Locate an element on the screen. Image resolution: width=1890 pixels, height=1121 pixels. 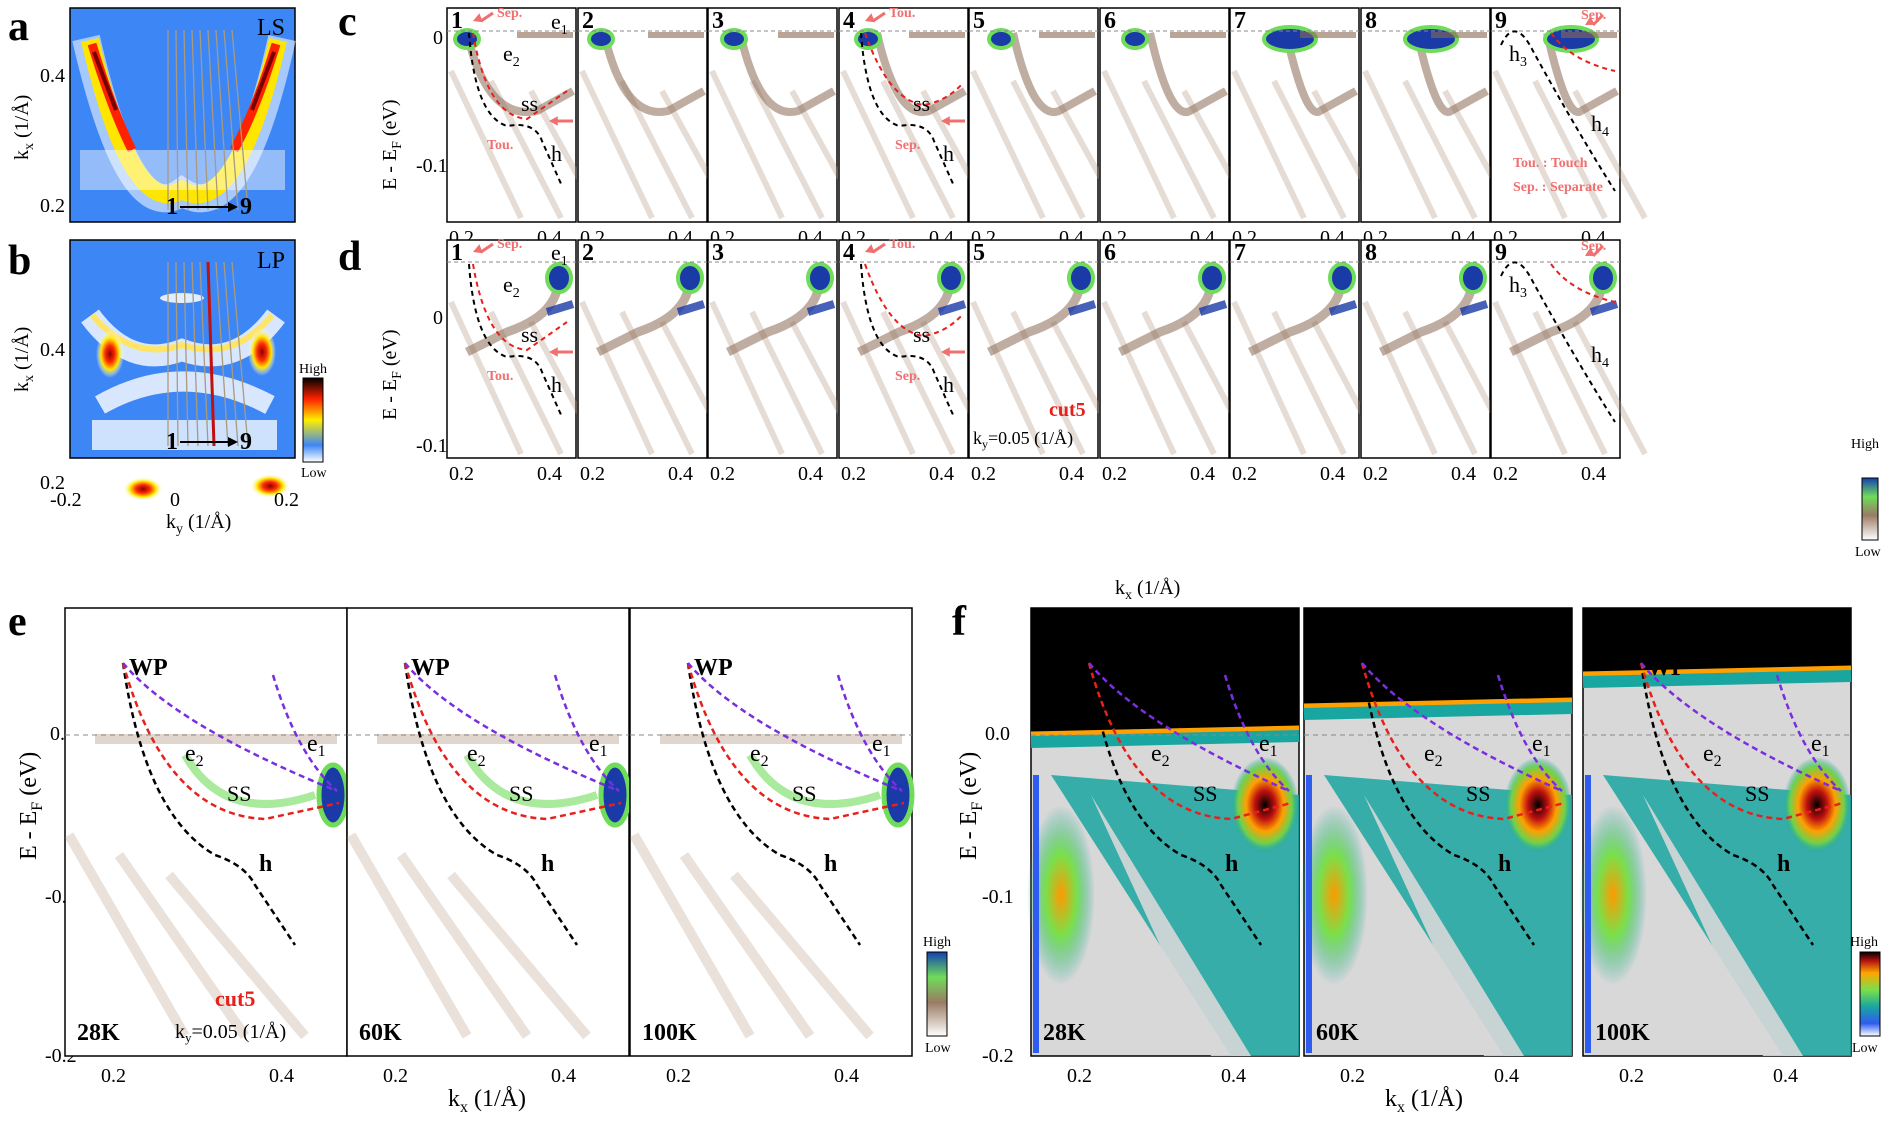
cut-number: 2 is located at coordinates (588, 253).